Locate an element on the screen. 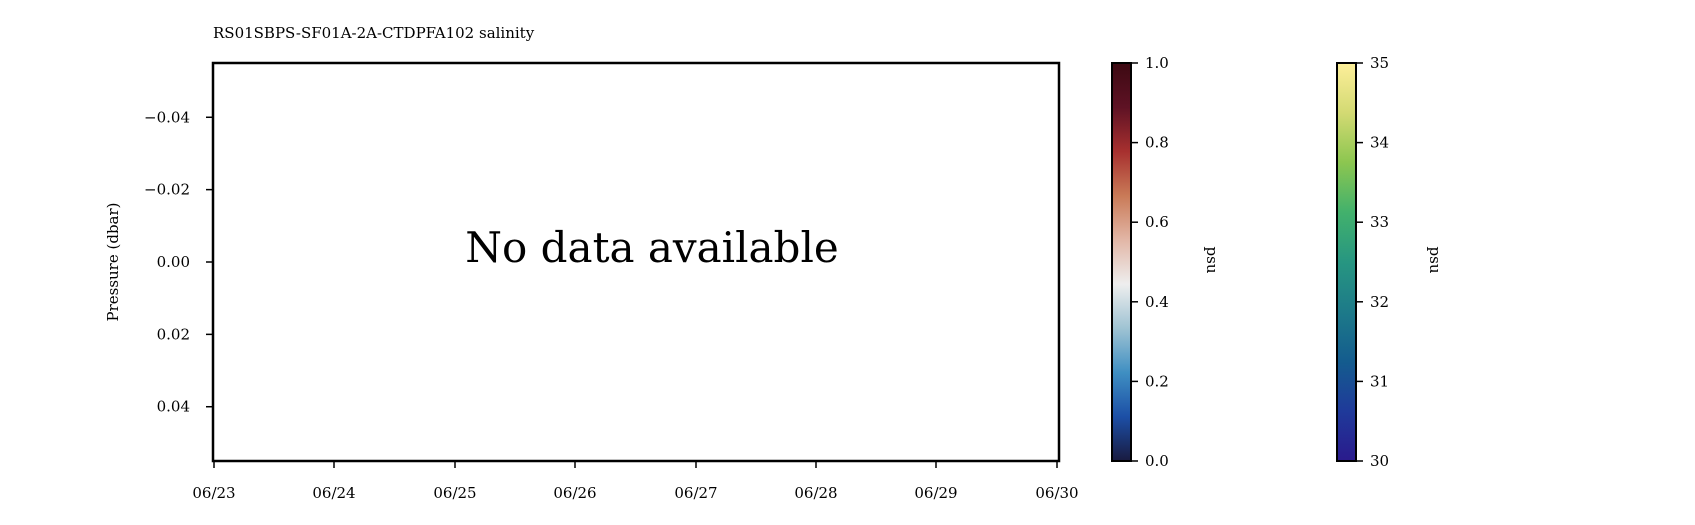  colorbar-tick-label: 0.6 is located at coordinates (1157, 222).